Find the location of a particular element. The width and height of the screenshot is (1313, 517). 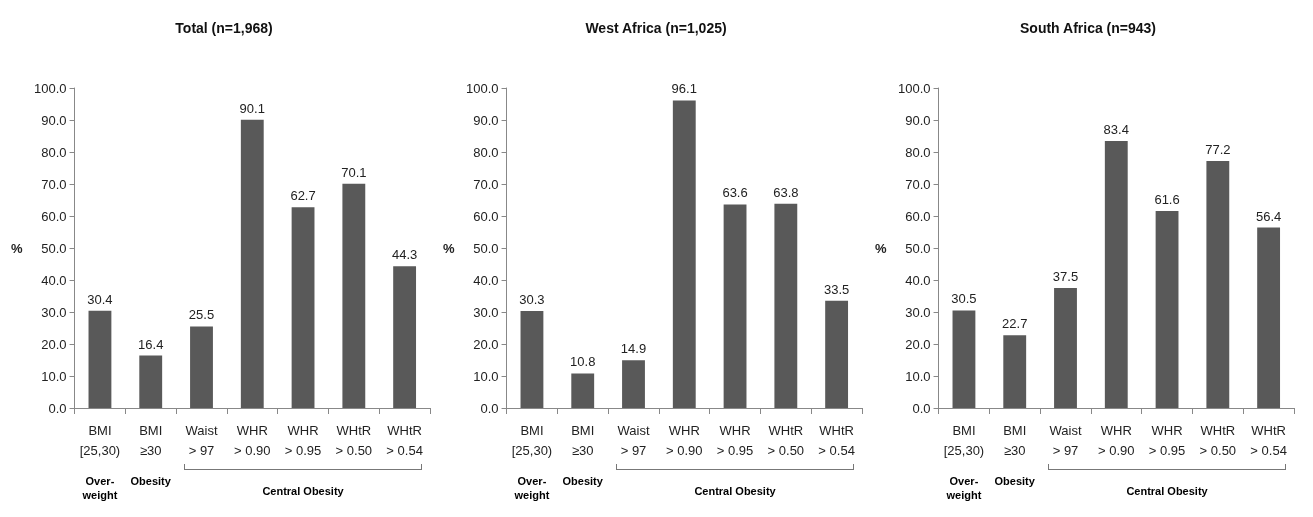

data-label: 90.1 is located at coordinates (252, 108).